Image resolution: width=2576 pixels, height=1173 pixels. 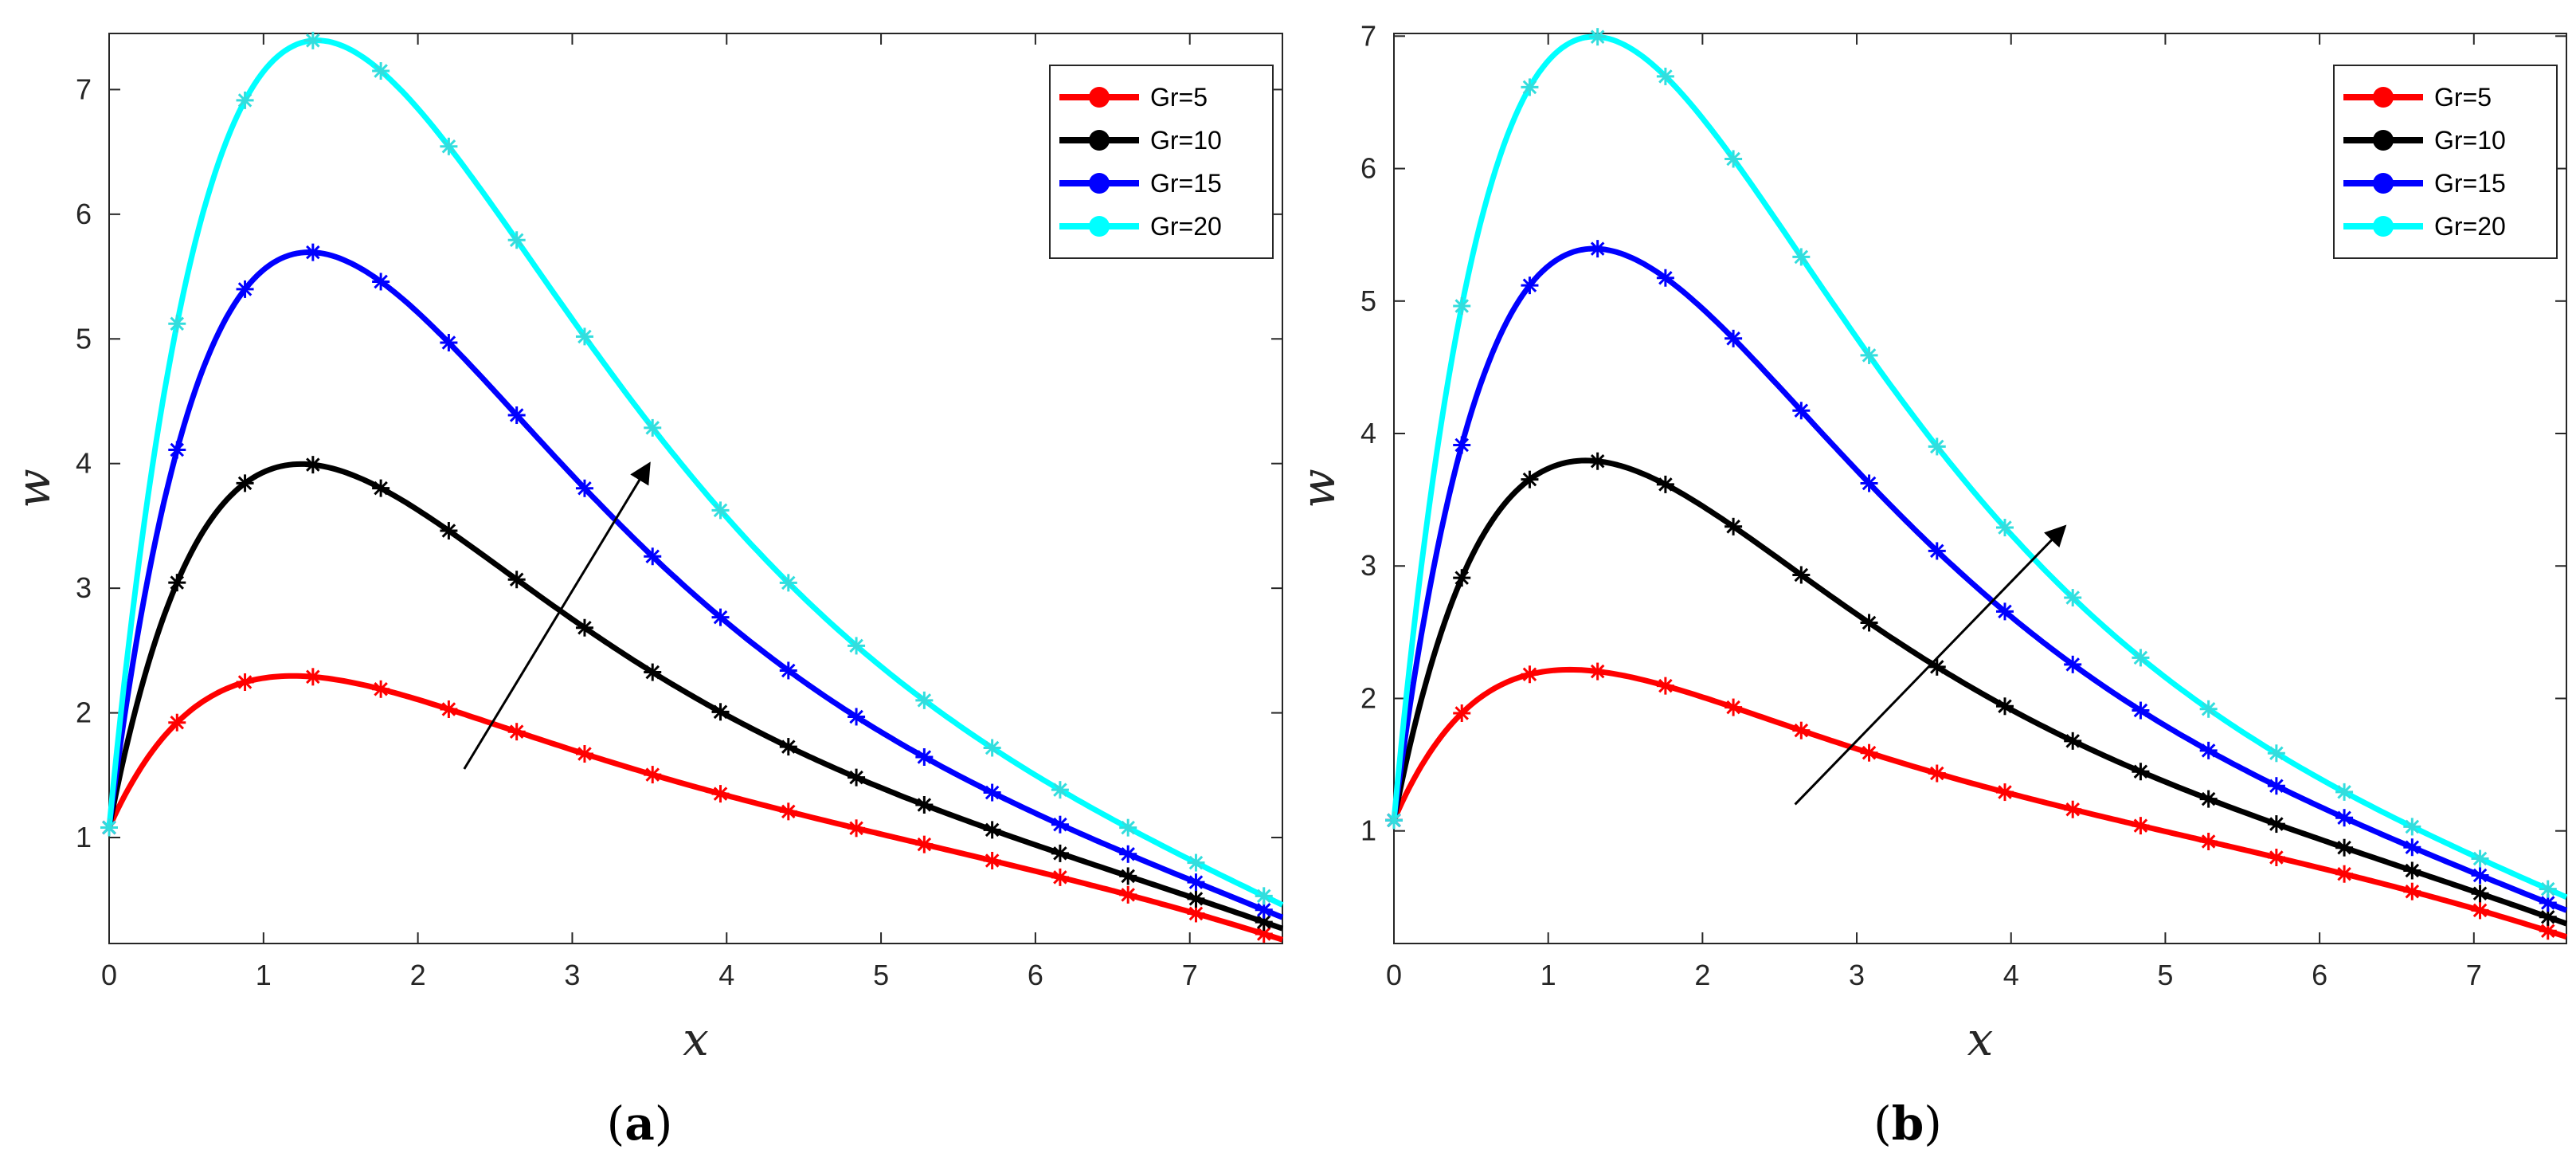 I want to click on y-tick-label: 3, so click(x=84, y=587).